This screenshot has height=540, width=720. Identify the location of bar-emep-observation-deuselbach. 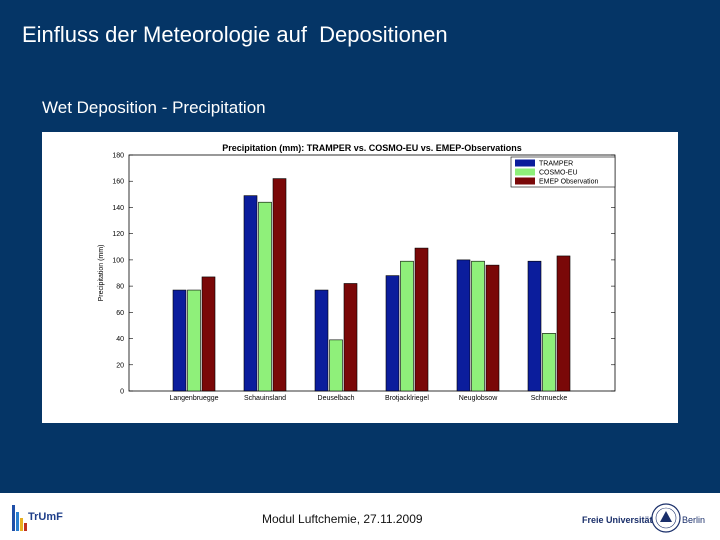
(350, 337).